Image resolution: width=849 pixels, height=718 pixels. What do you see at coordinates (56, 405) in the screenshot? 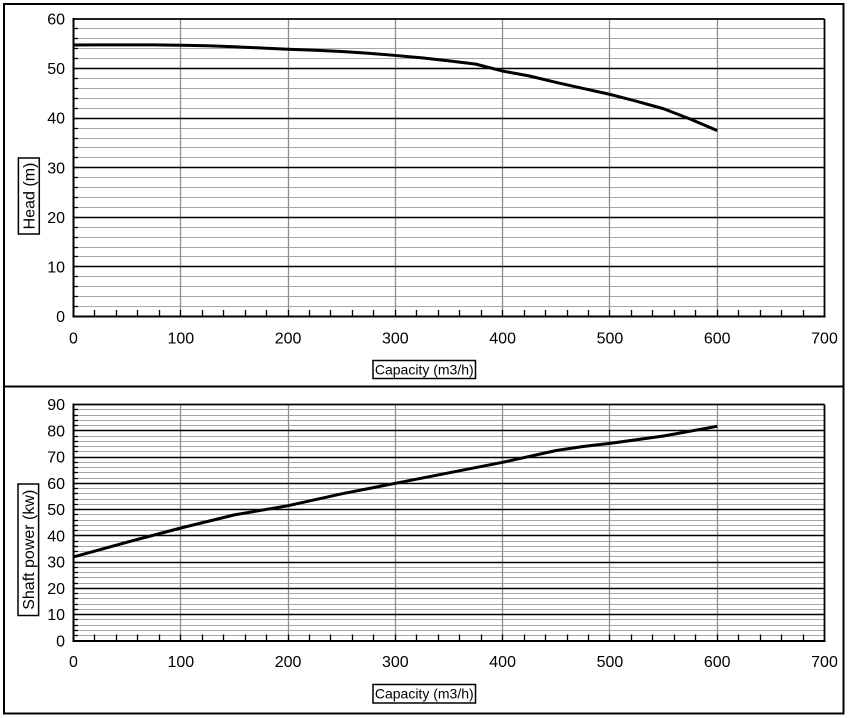
I see `svg-text: 90` at bounding box center [56, 405].